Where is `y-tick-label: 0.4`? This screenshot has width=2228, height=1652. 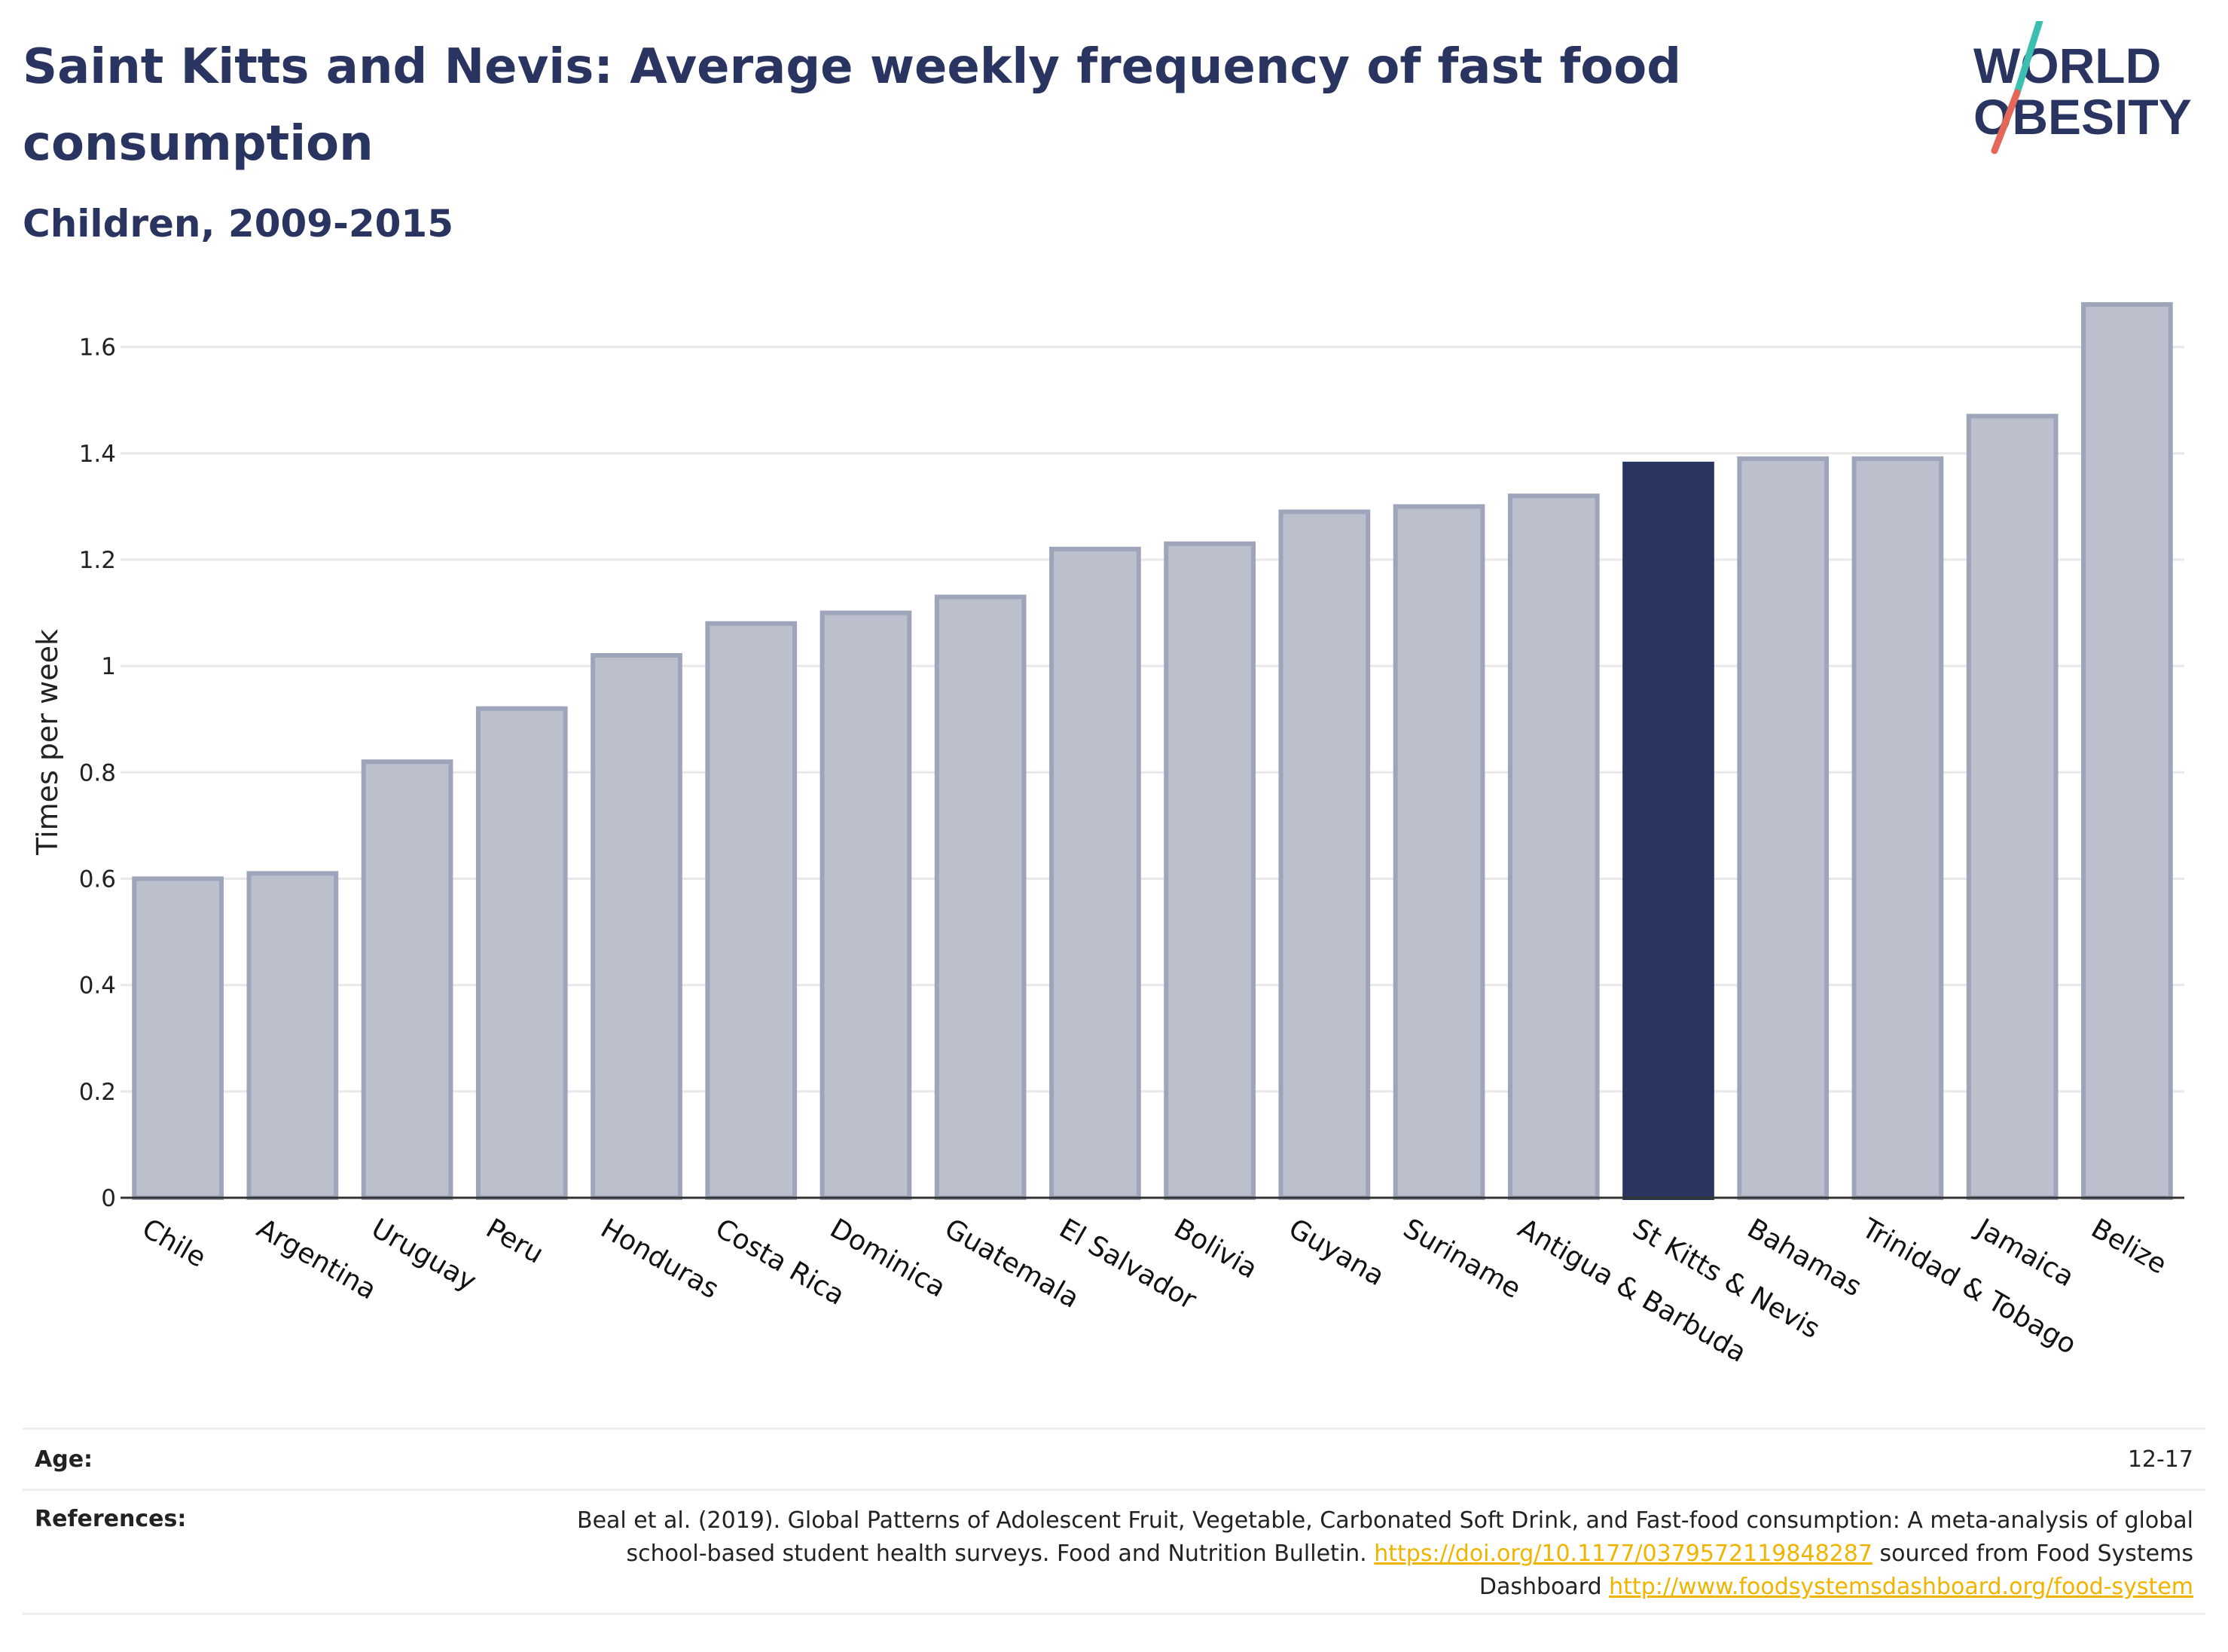 y-tick-label: 0.4 is located at coordinates (97, 986).